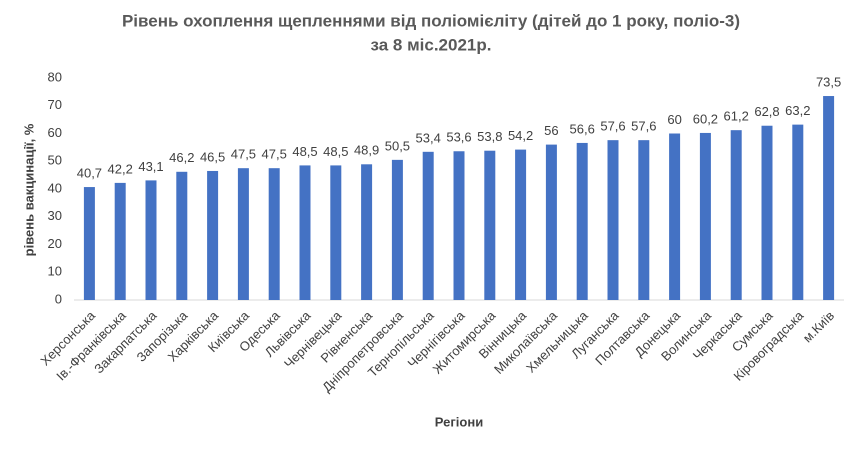  What do you see at coordinates (150, 166) in the screenshot?
I see `data-label: 43,1` at bounding box center [150, 166].